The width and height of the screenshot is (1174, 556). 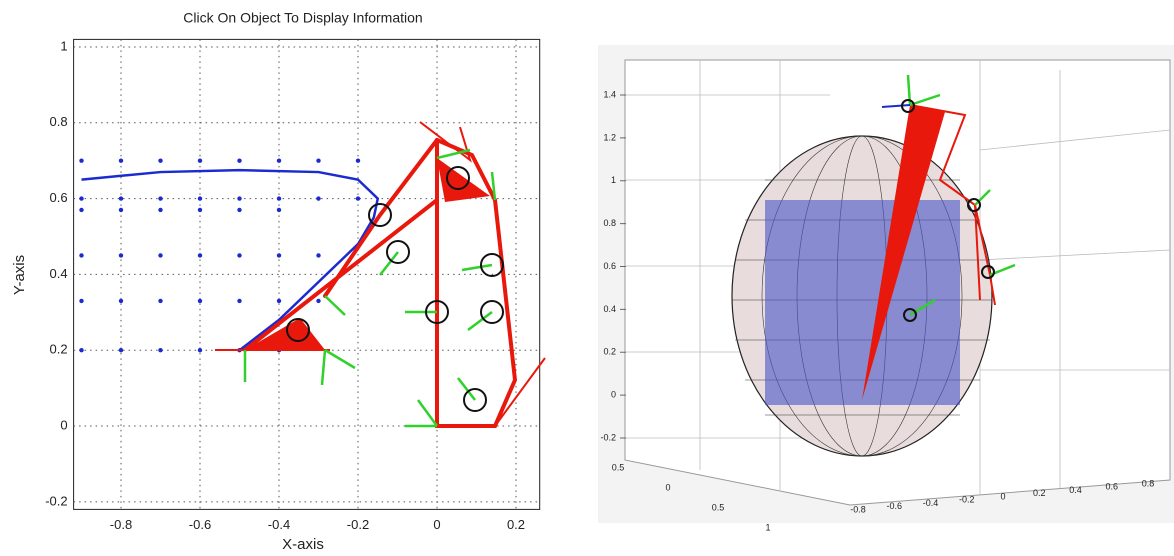 I want to click on cylinder, so click(x=862, y=302).